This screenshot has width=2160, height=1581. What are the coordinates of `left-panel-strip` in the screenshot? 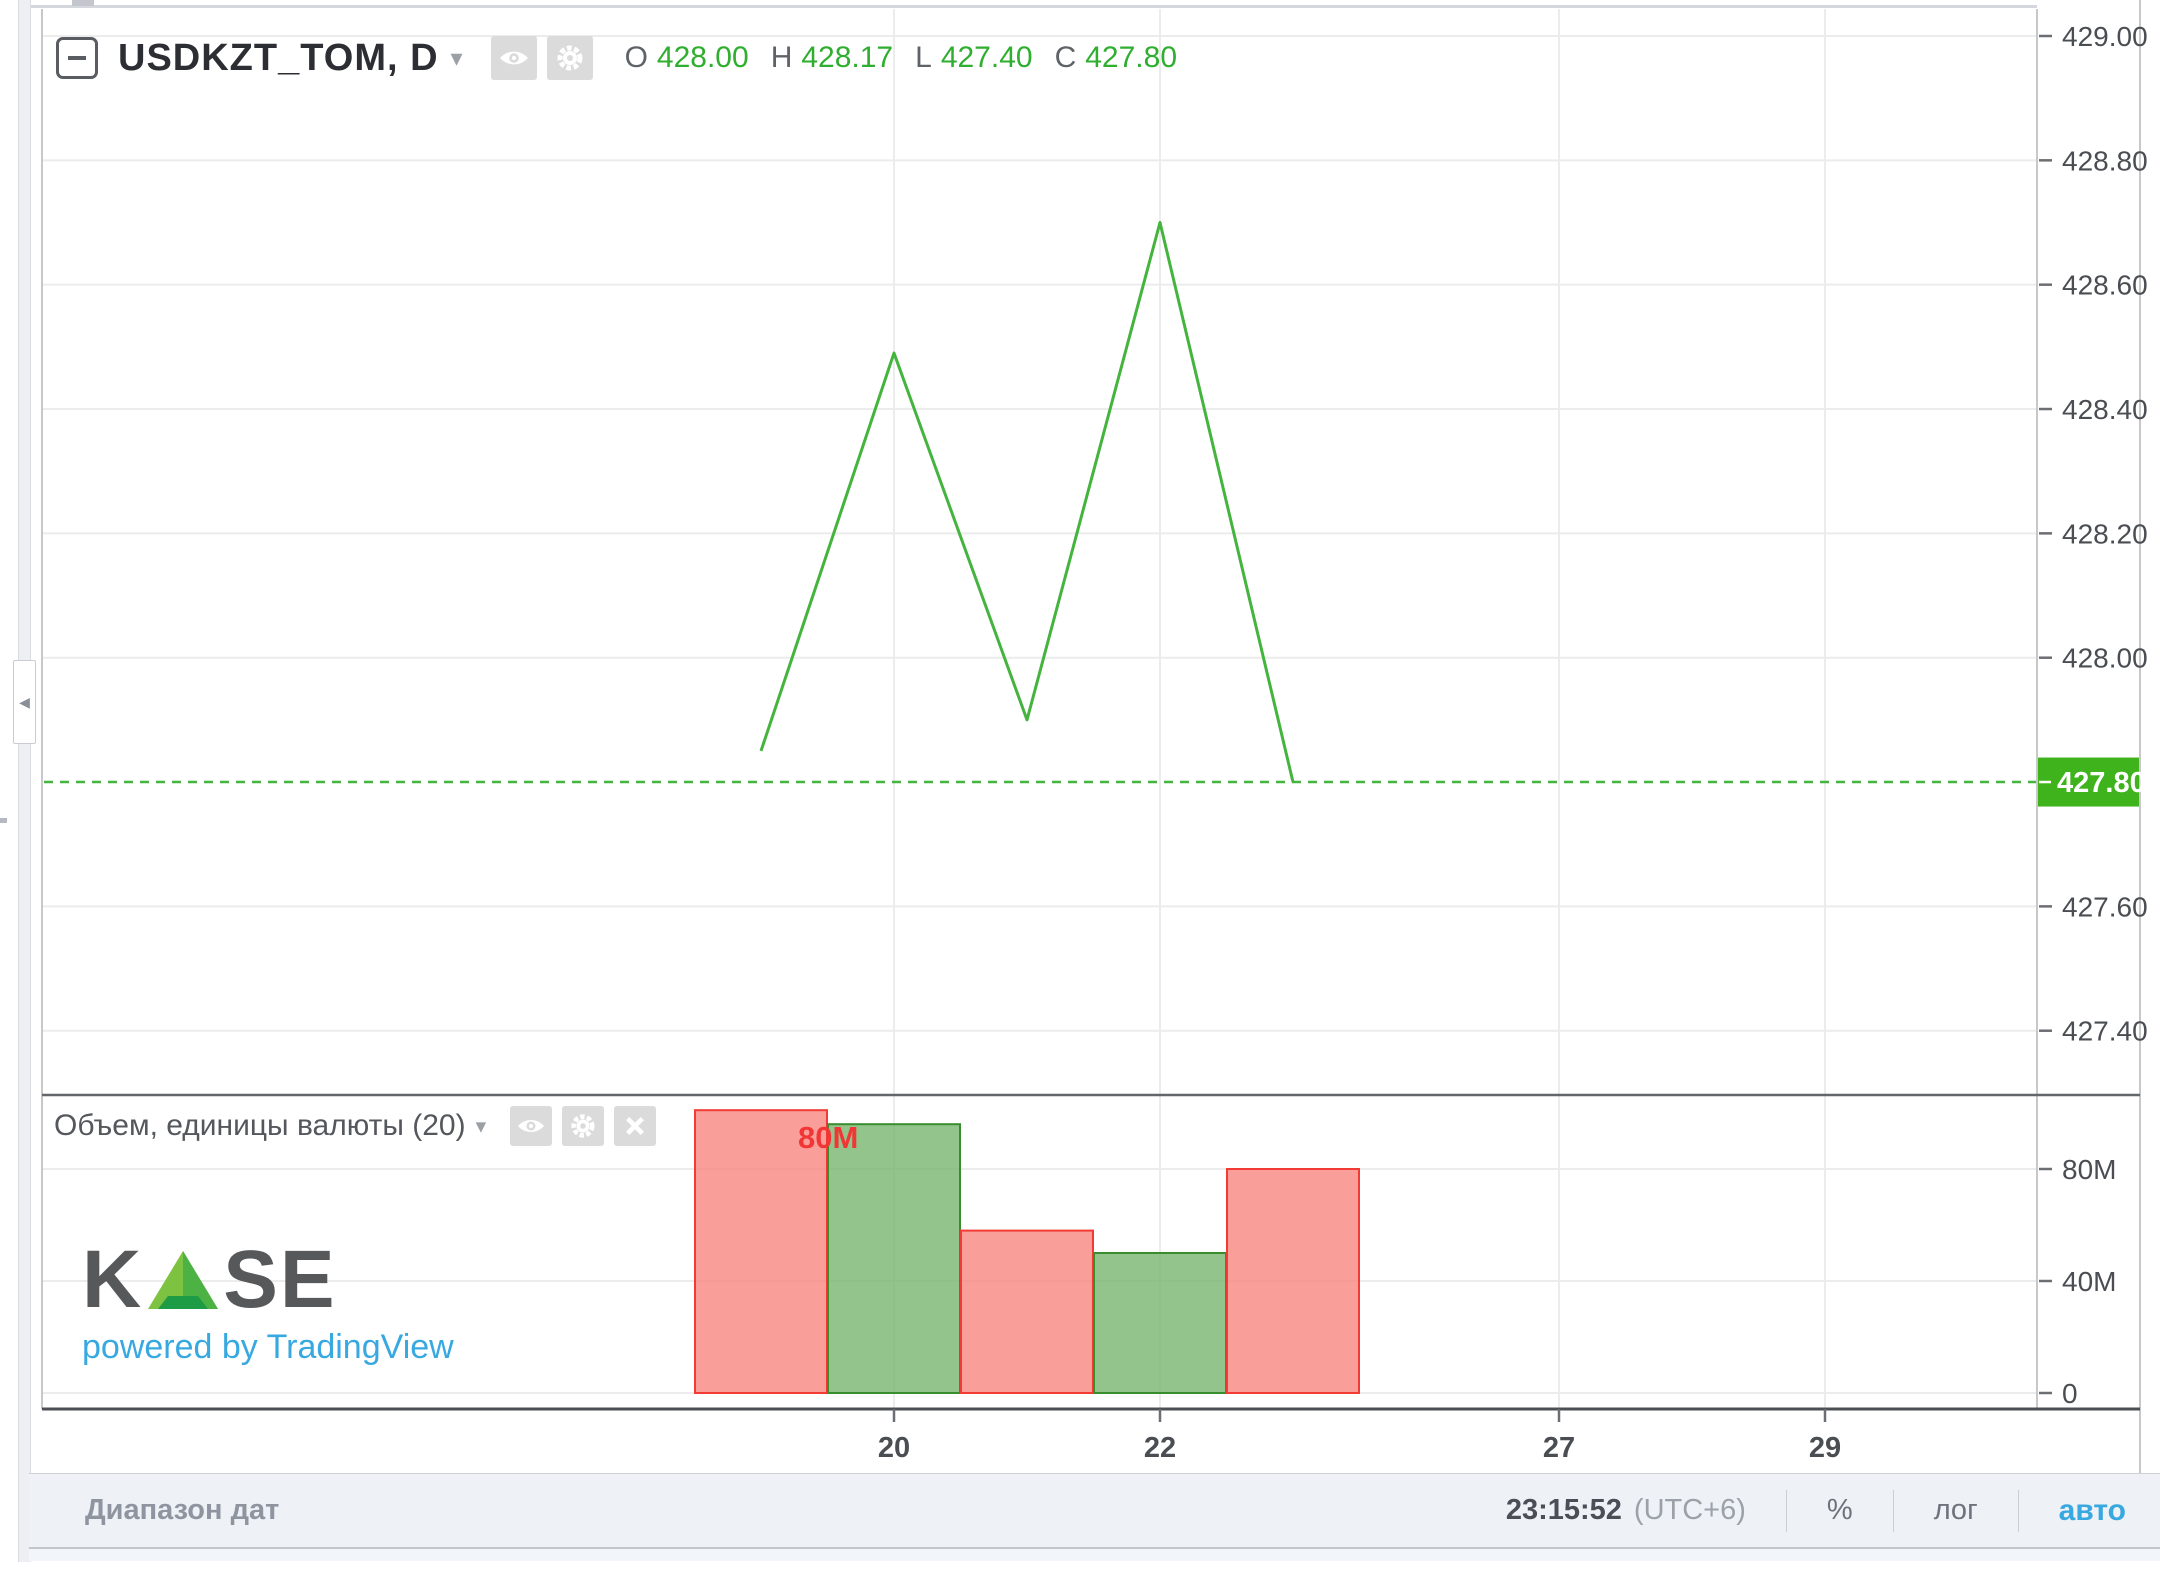 It's located at (24, 781).